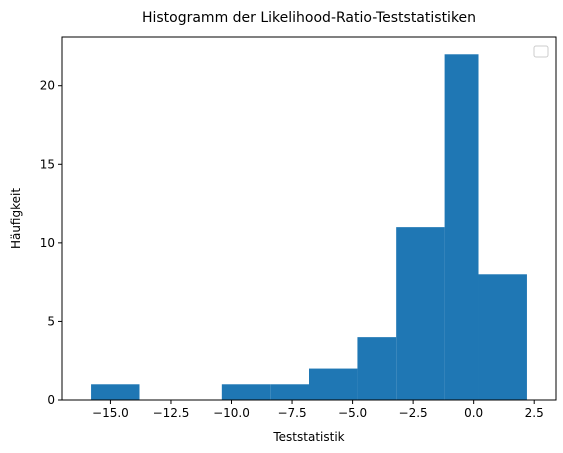 Image resolution: width=563 pixels, height=453 pixels. I want to click on y-axis-ticks: 0 5 10 15 20, so click(51, 243).